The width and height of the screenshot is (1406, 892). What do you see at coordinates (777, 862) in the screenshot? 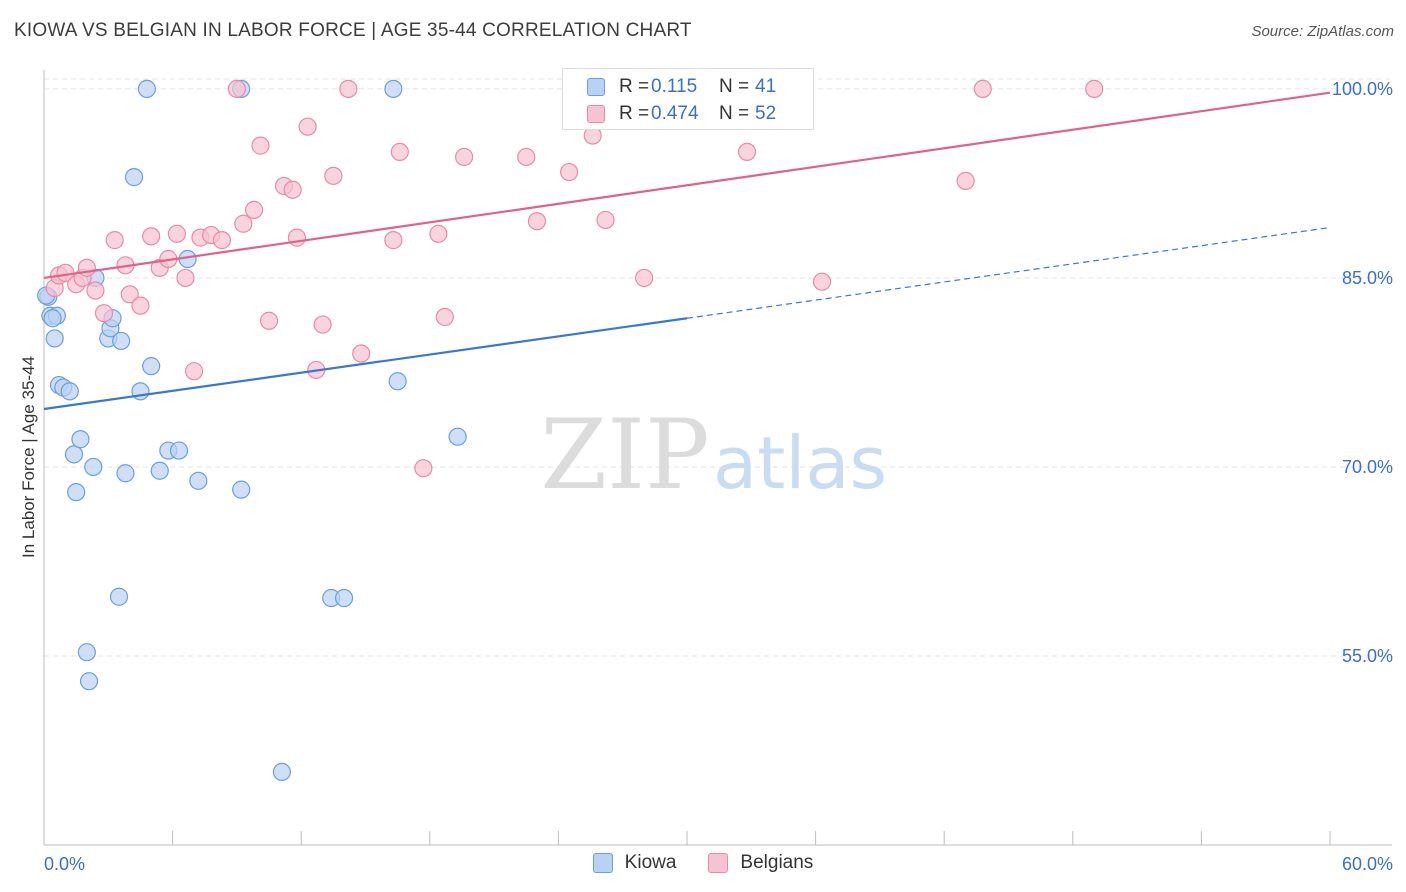
I see `series-name-belgians: Belgians` at bounding box center [777, 862].